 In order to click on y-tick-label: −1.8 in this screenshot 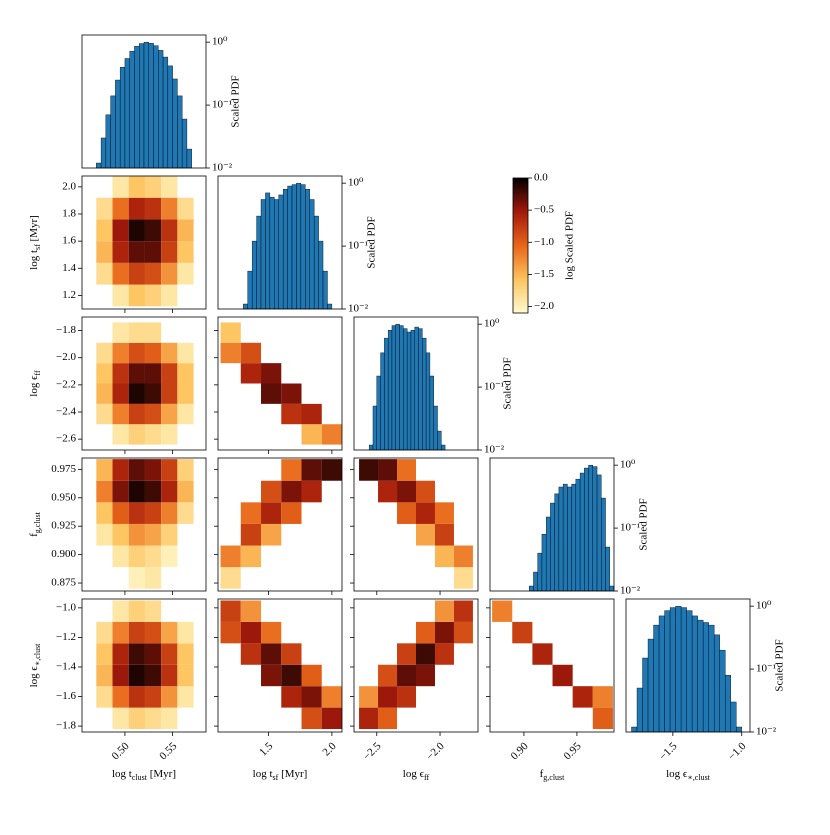, I will do `click(66, 726)`.